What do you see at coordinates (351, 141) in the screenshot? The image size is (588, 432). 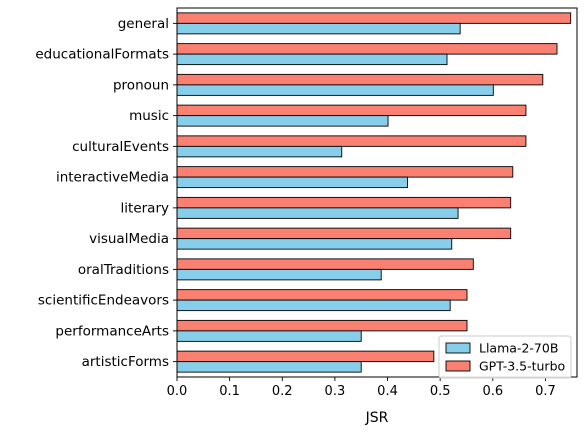 I see `bar-gpt-culturalEvents` at bounding box center [351, 141].